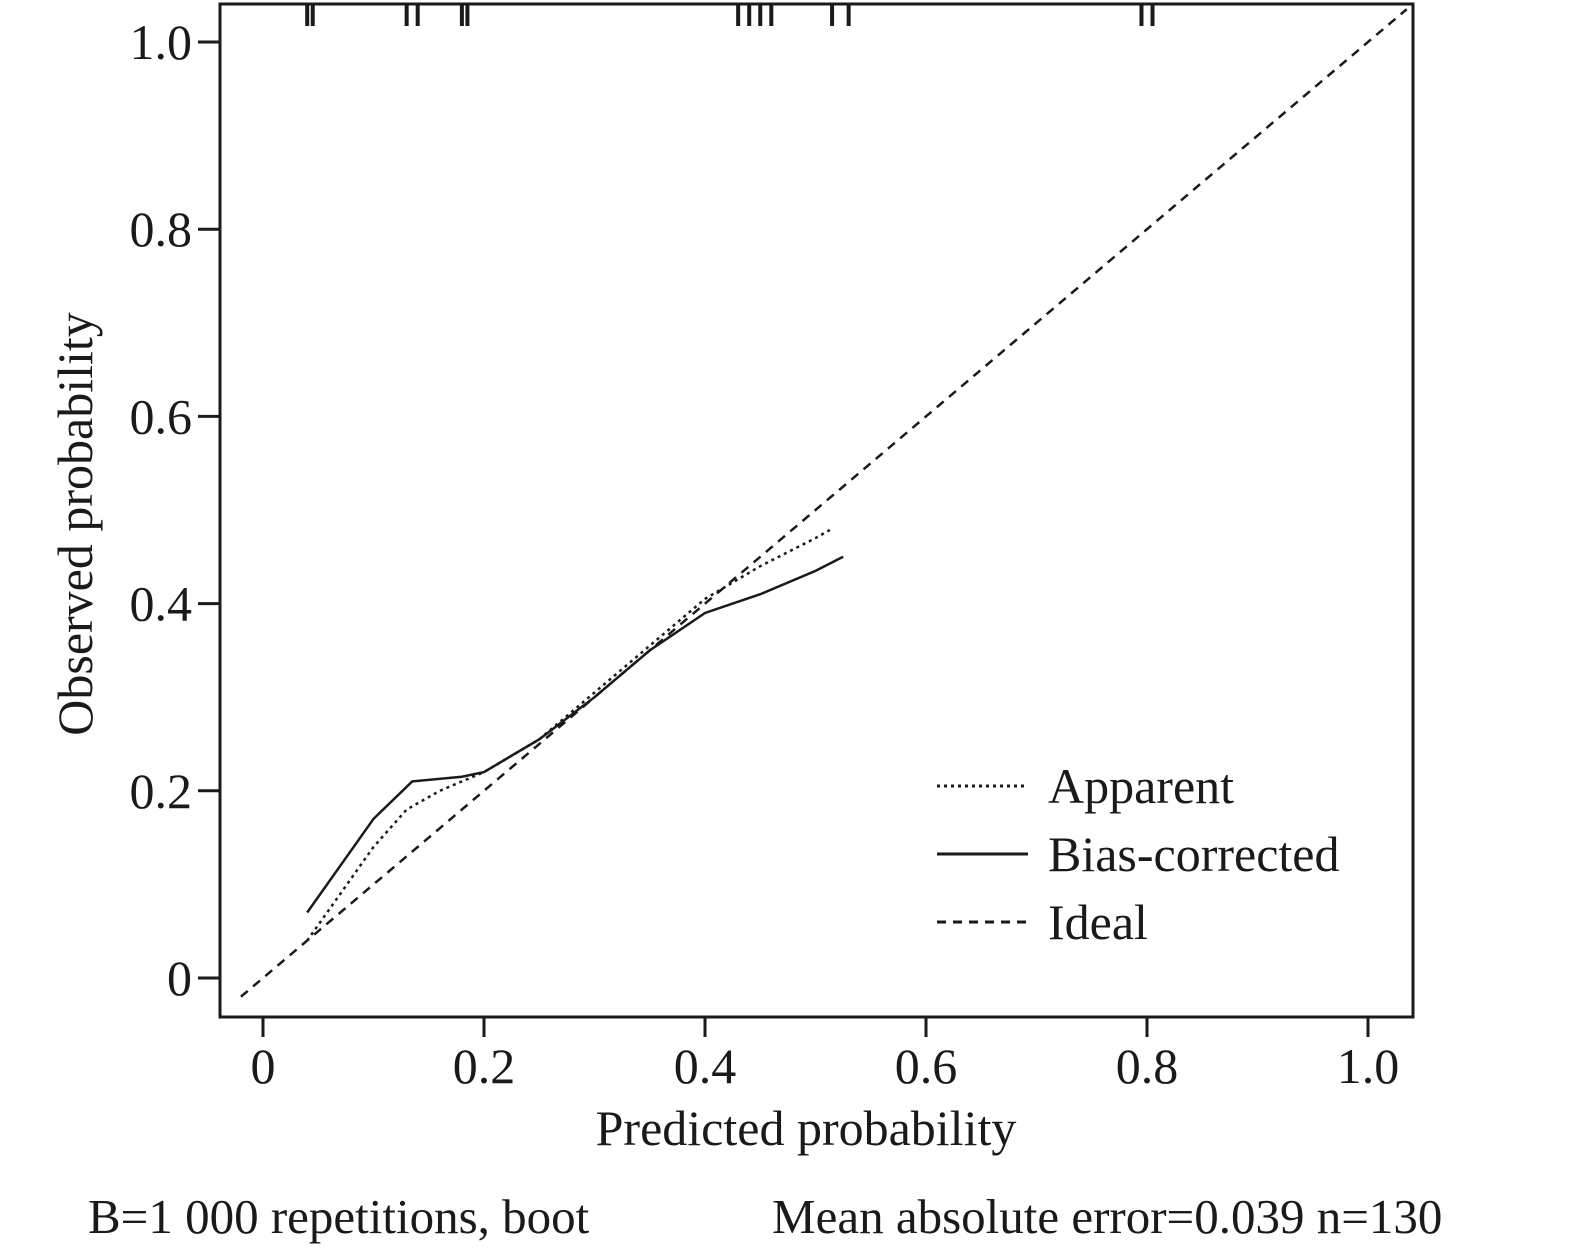 The image size is (1575, 1254). I want to click on x-tick-label-5: 1.0, so click(1368, 1066).